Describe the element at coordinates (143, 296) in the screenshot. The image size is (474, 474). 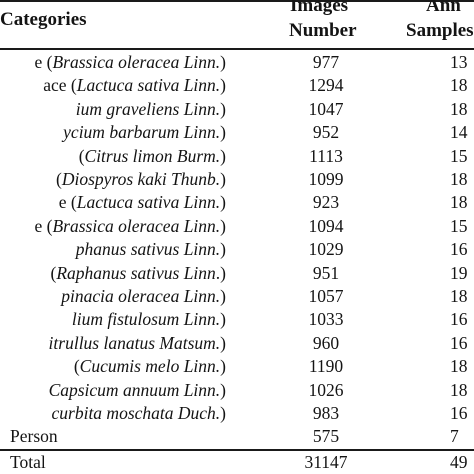
I see `category-cell: pinacia oleracea Linn.)` at that location.